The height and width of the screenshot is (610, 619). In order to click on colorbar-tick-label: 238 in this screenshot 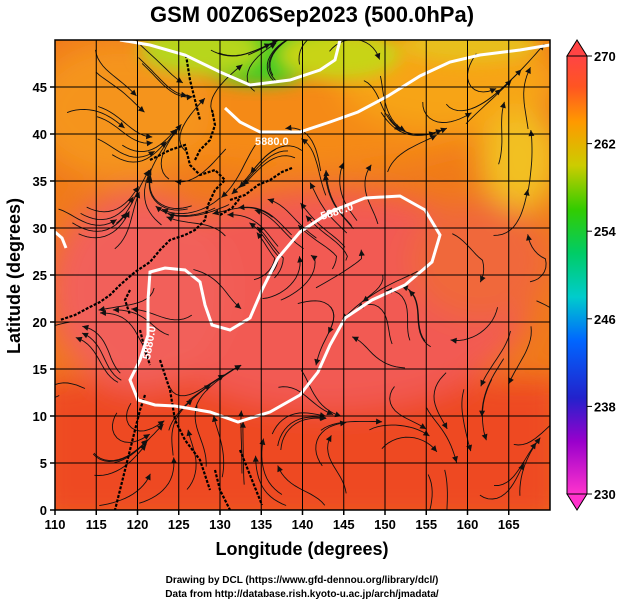, I will do `click(605, 406)`.